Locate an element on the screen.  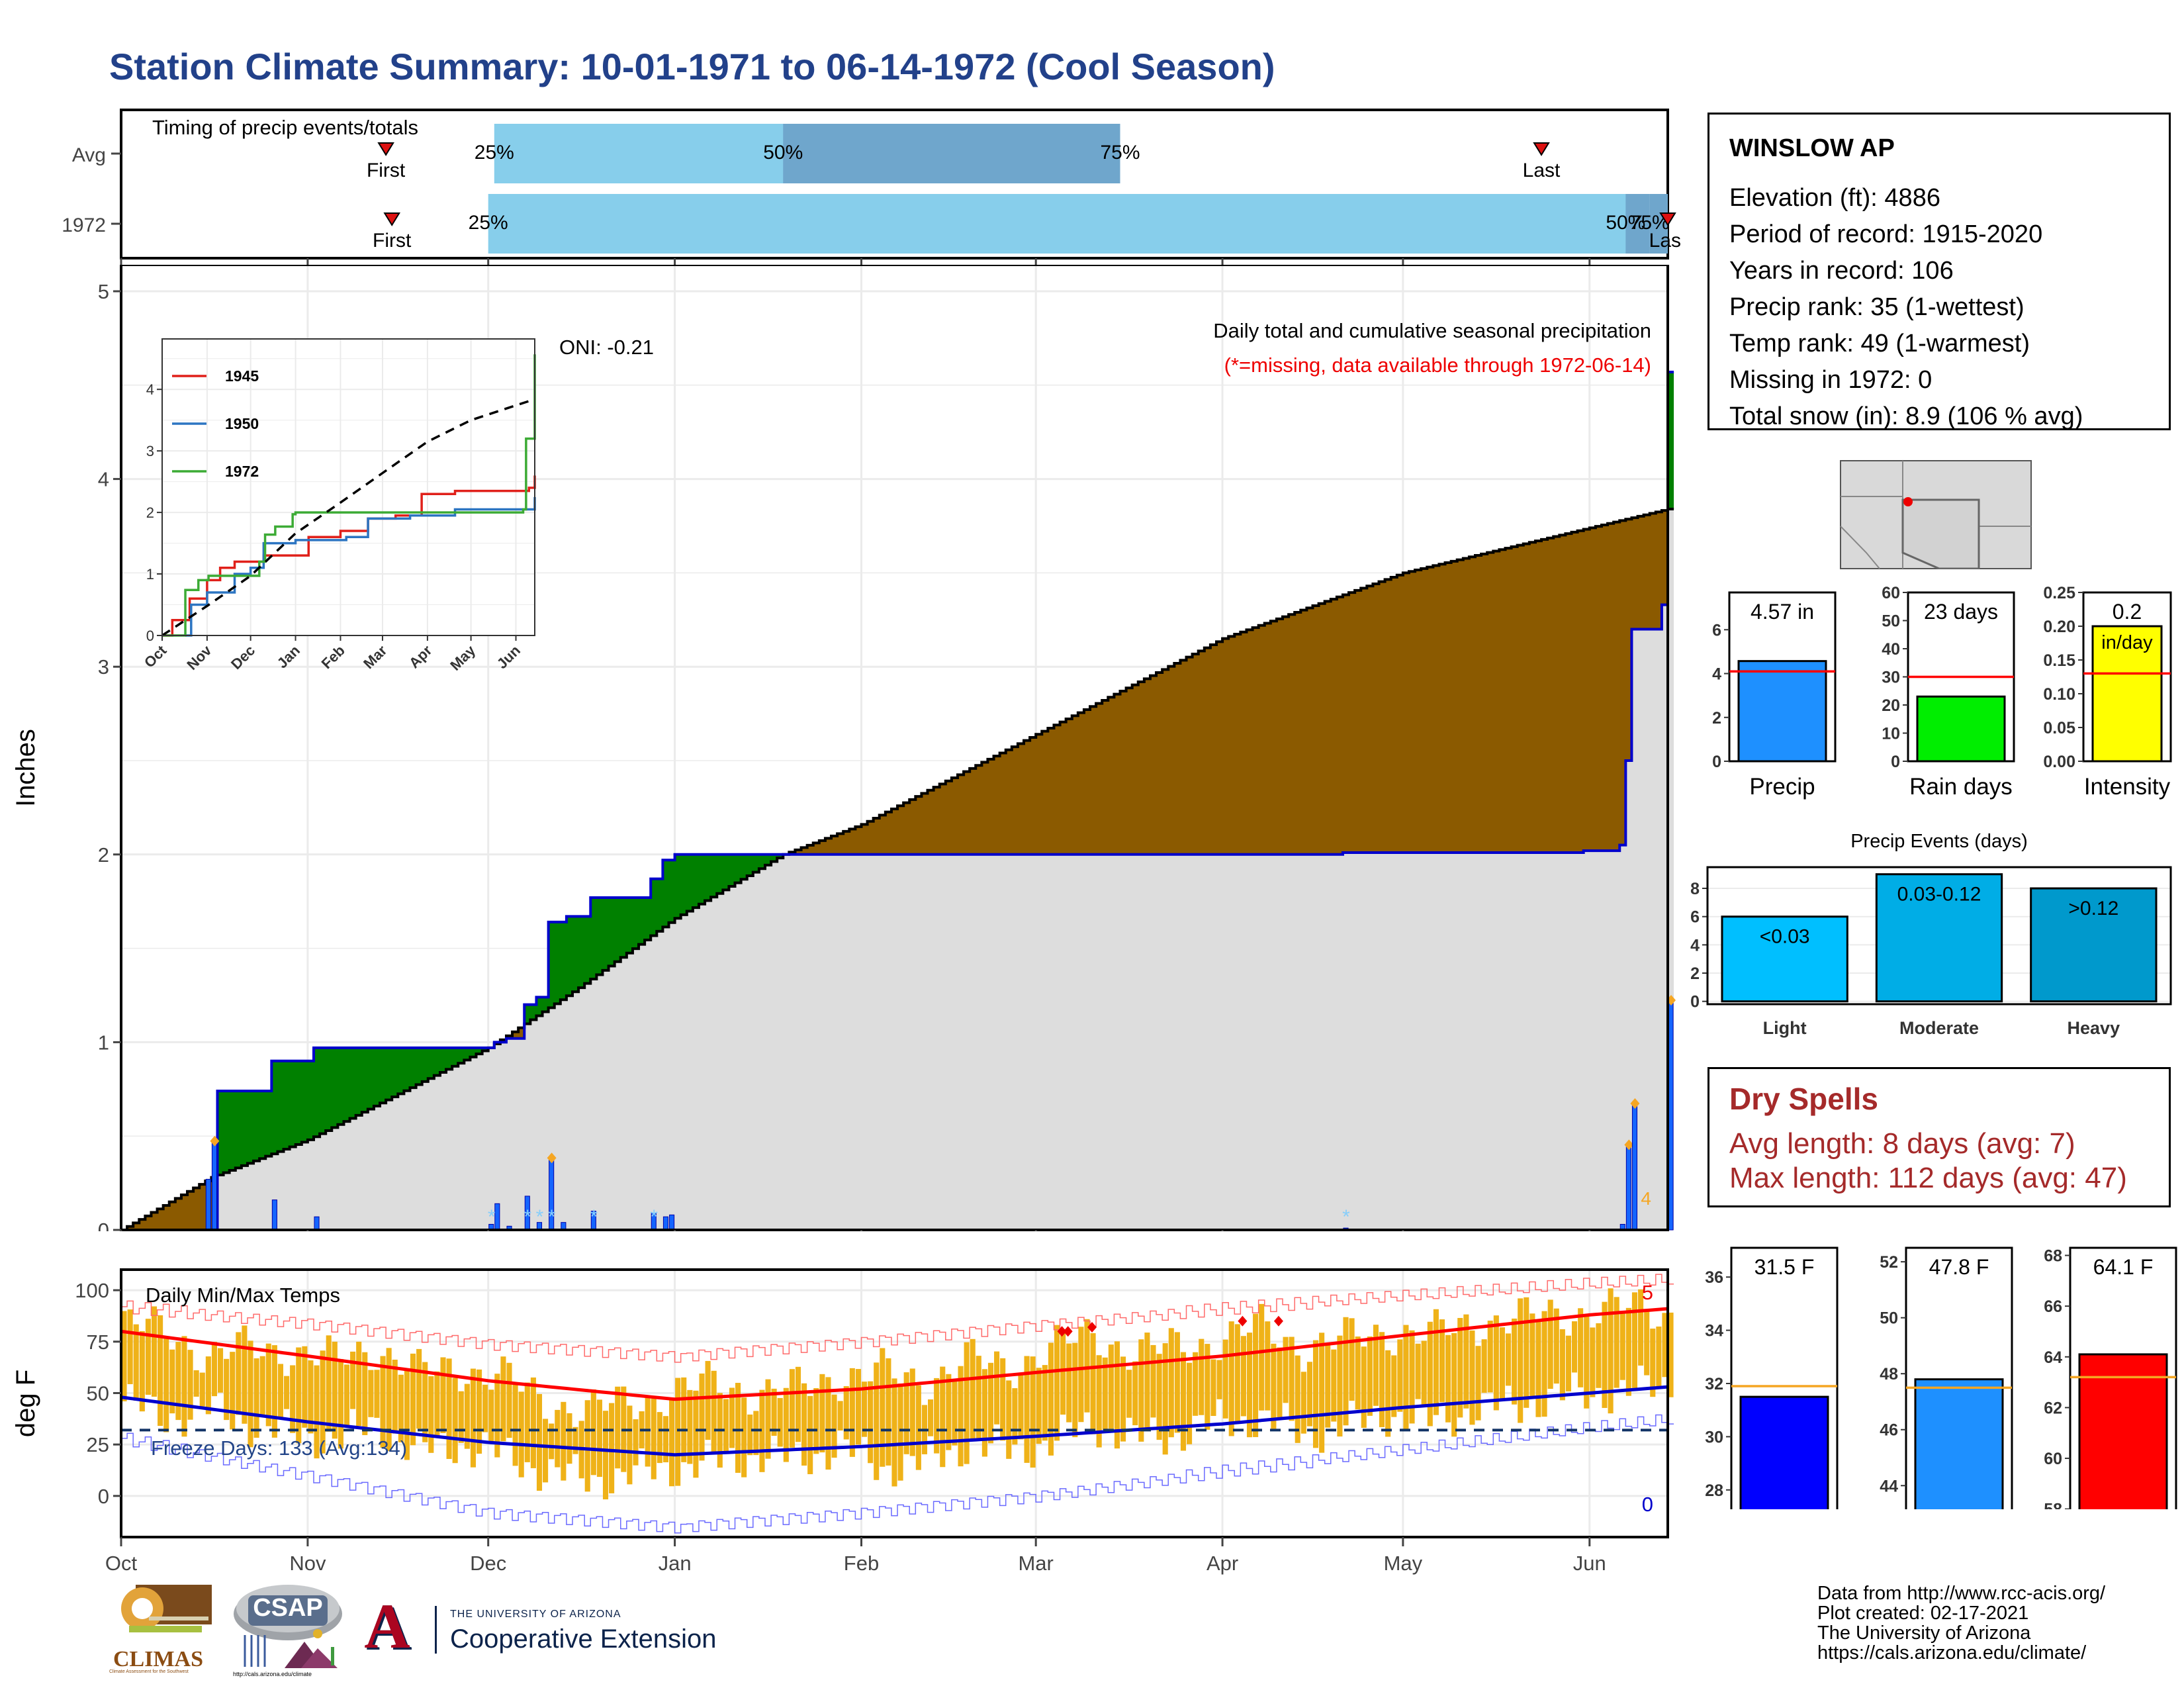
t-max-gauge-value-label: 64.1 F is located at coordinates (2123, 1267).